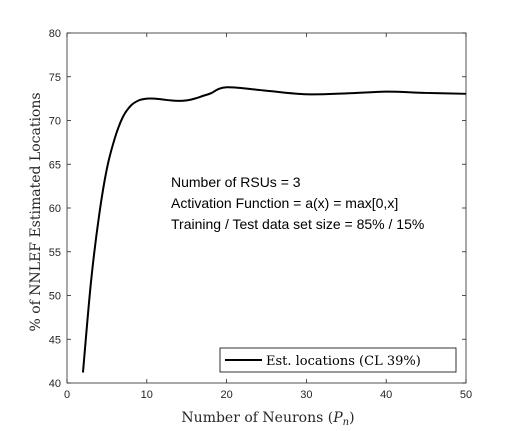 The height and width of the screenshot is (431, 515). What do you see at coordinates (36, 211) in the screenshot?
I see `y-axis-label: % of NNLEF Estimated Locations` at bounding box center [36, 211].